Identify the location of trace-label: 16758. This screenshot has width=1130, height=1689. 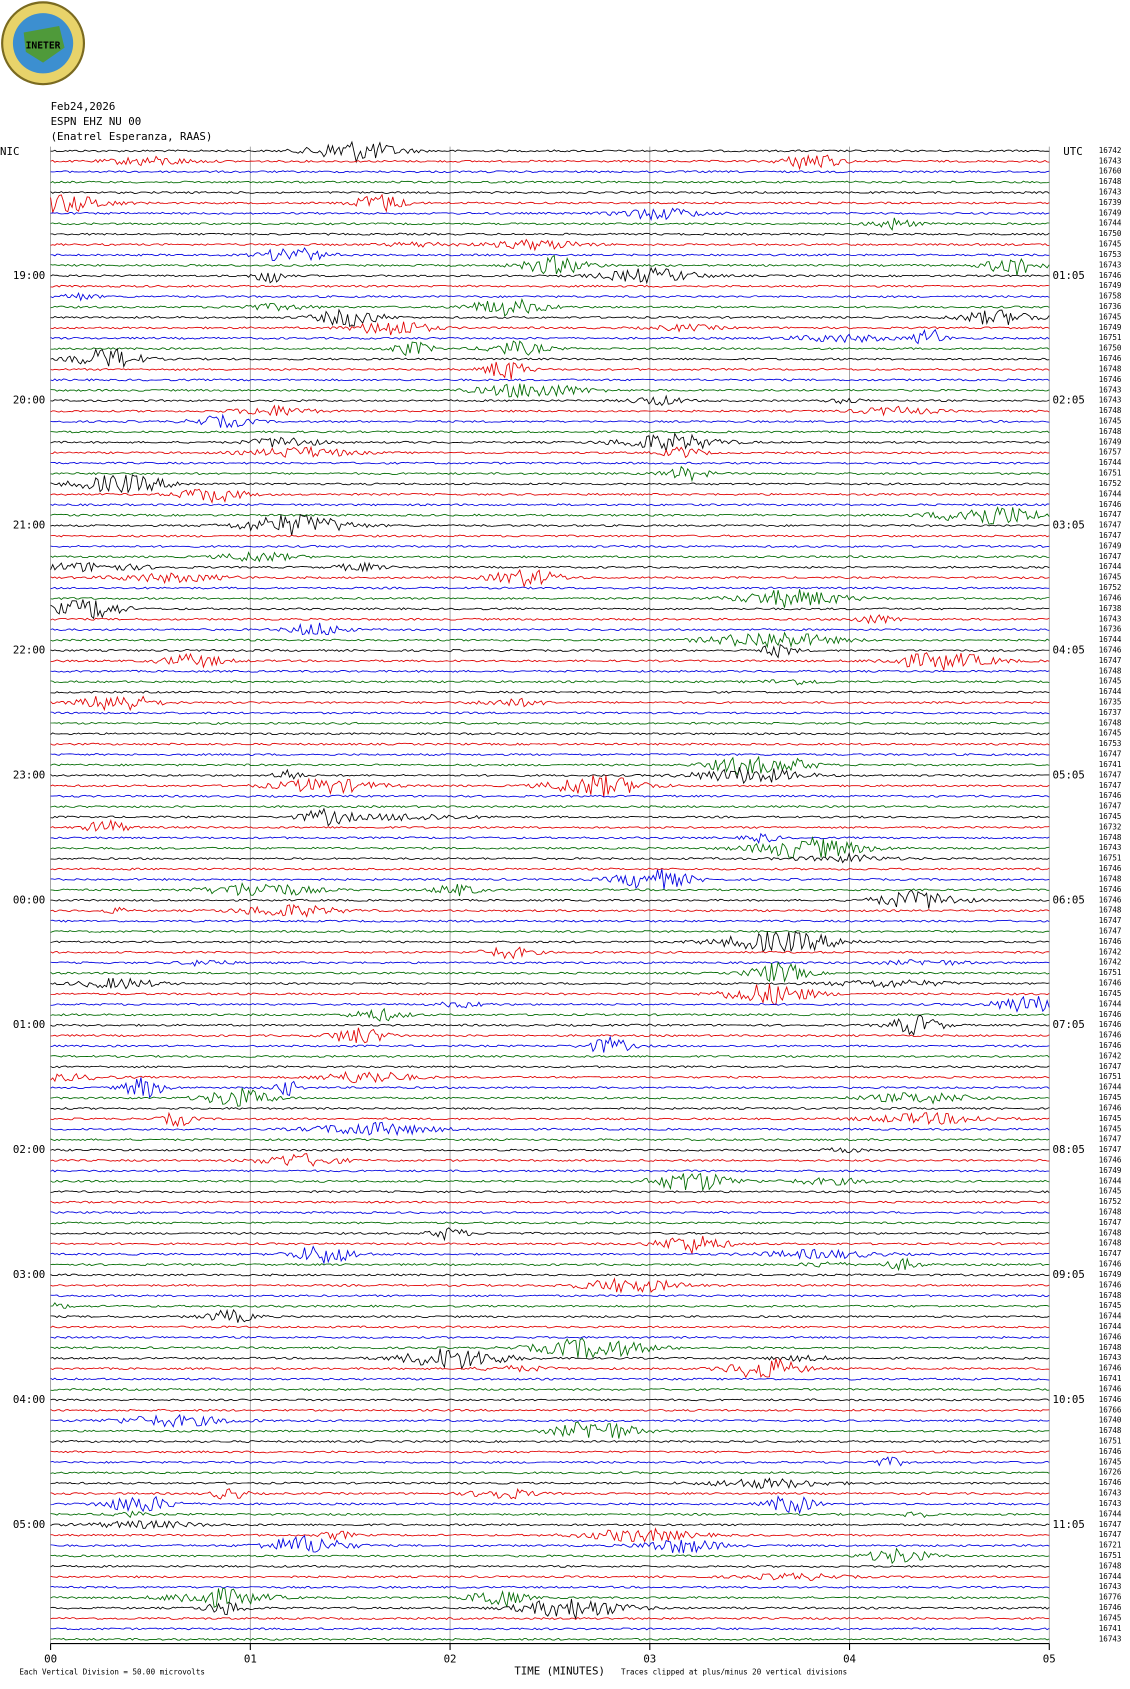
(1110, 296).